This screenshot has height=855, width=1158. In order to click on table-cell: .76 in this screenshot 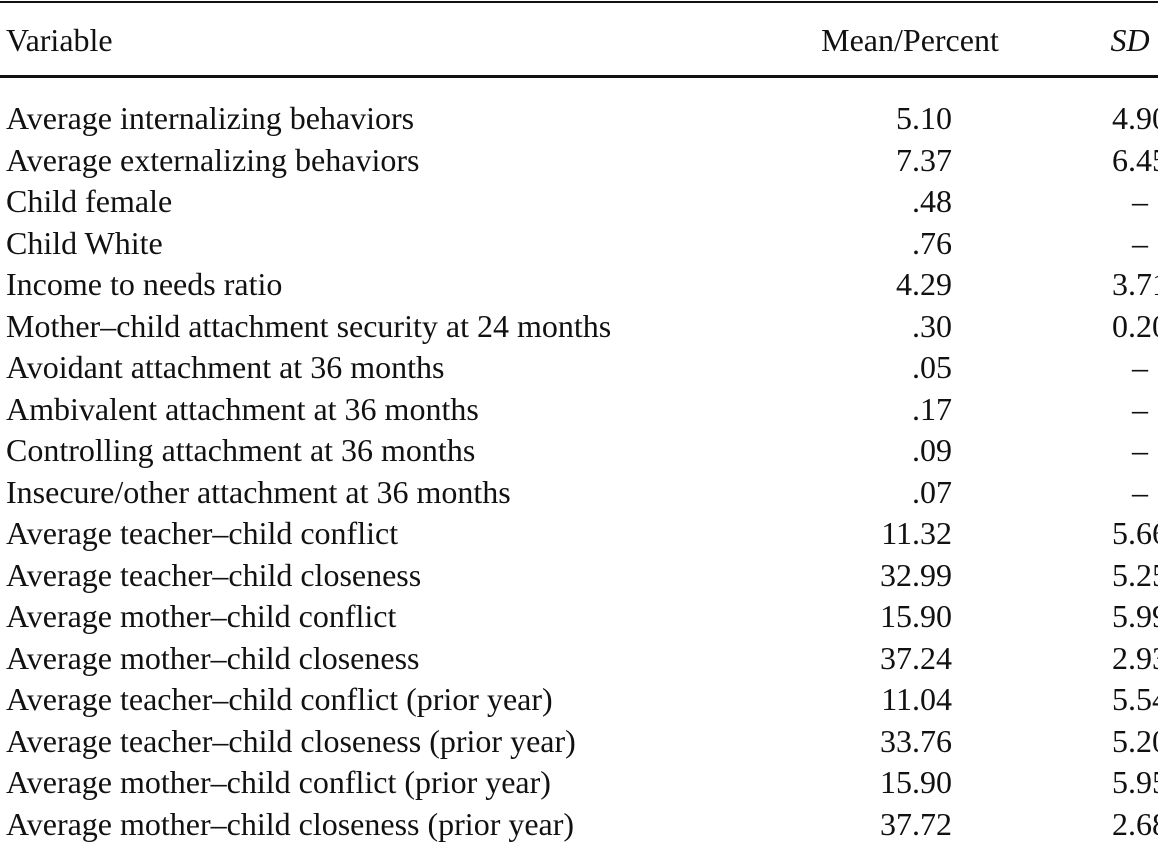, I will do `click(932, 242)`.